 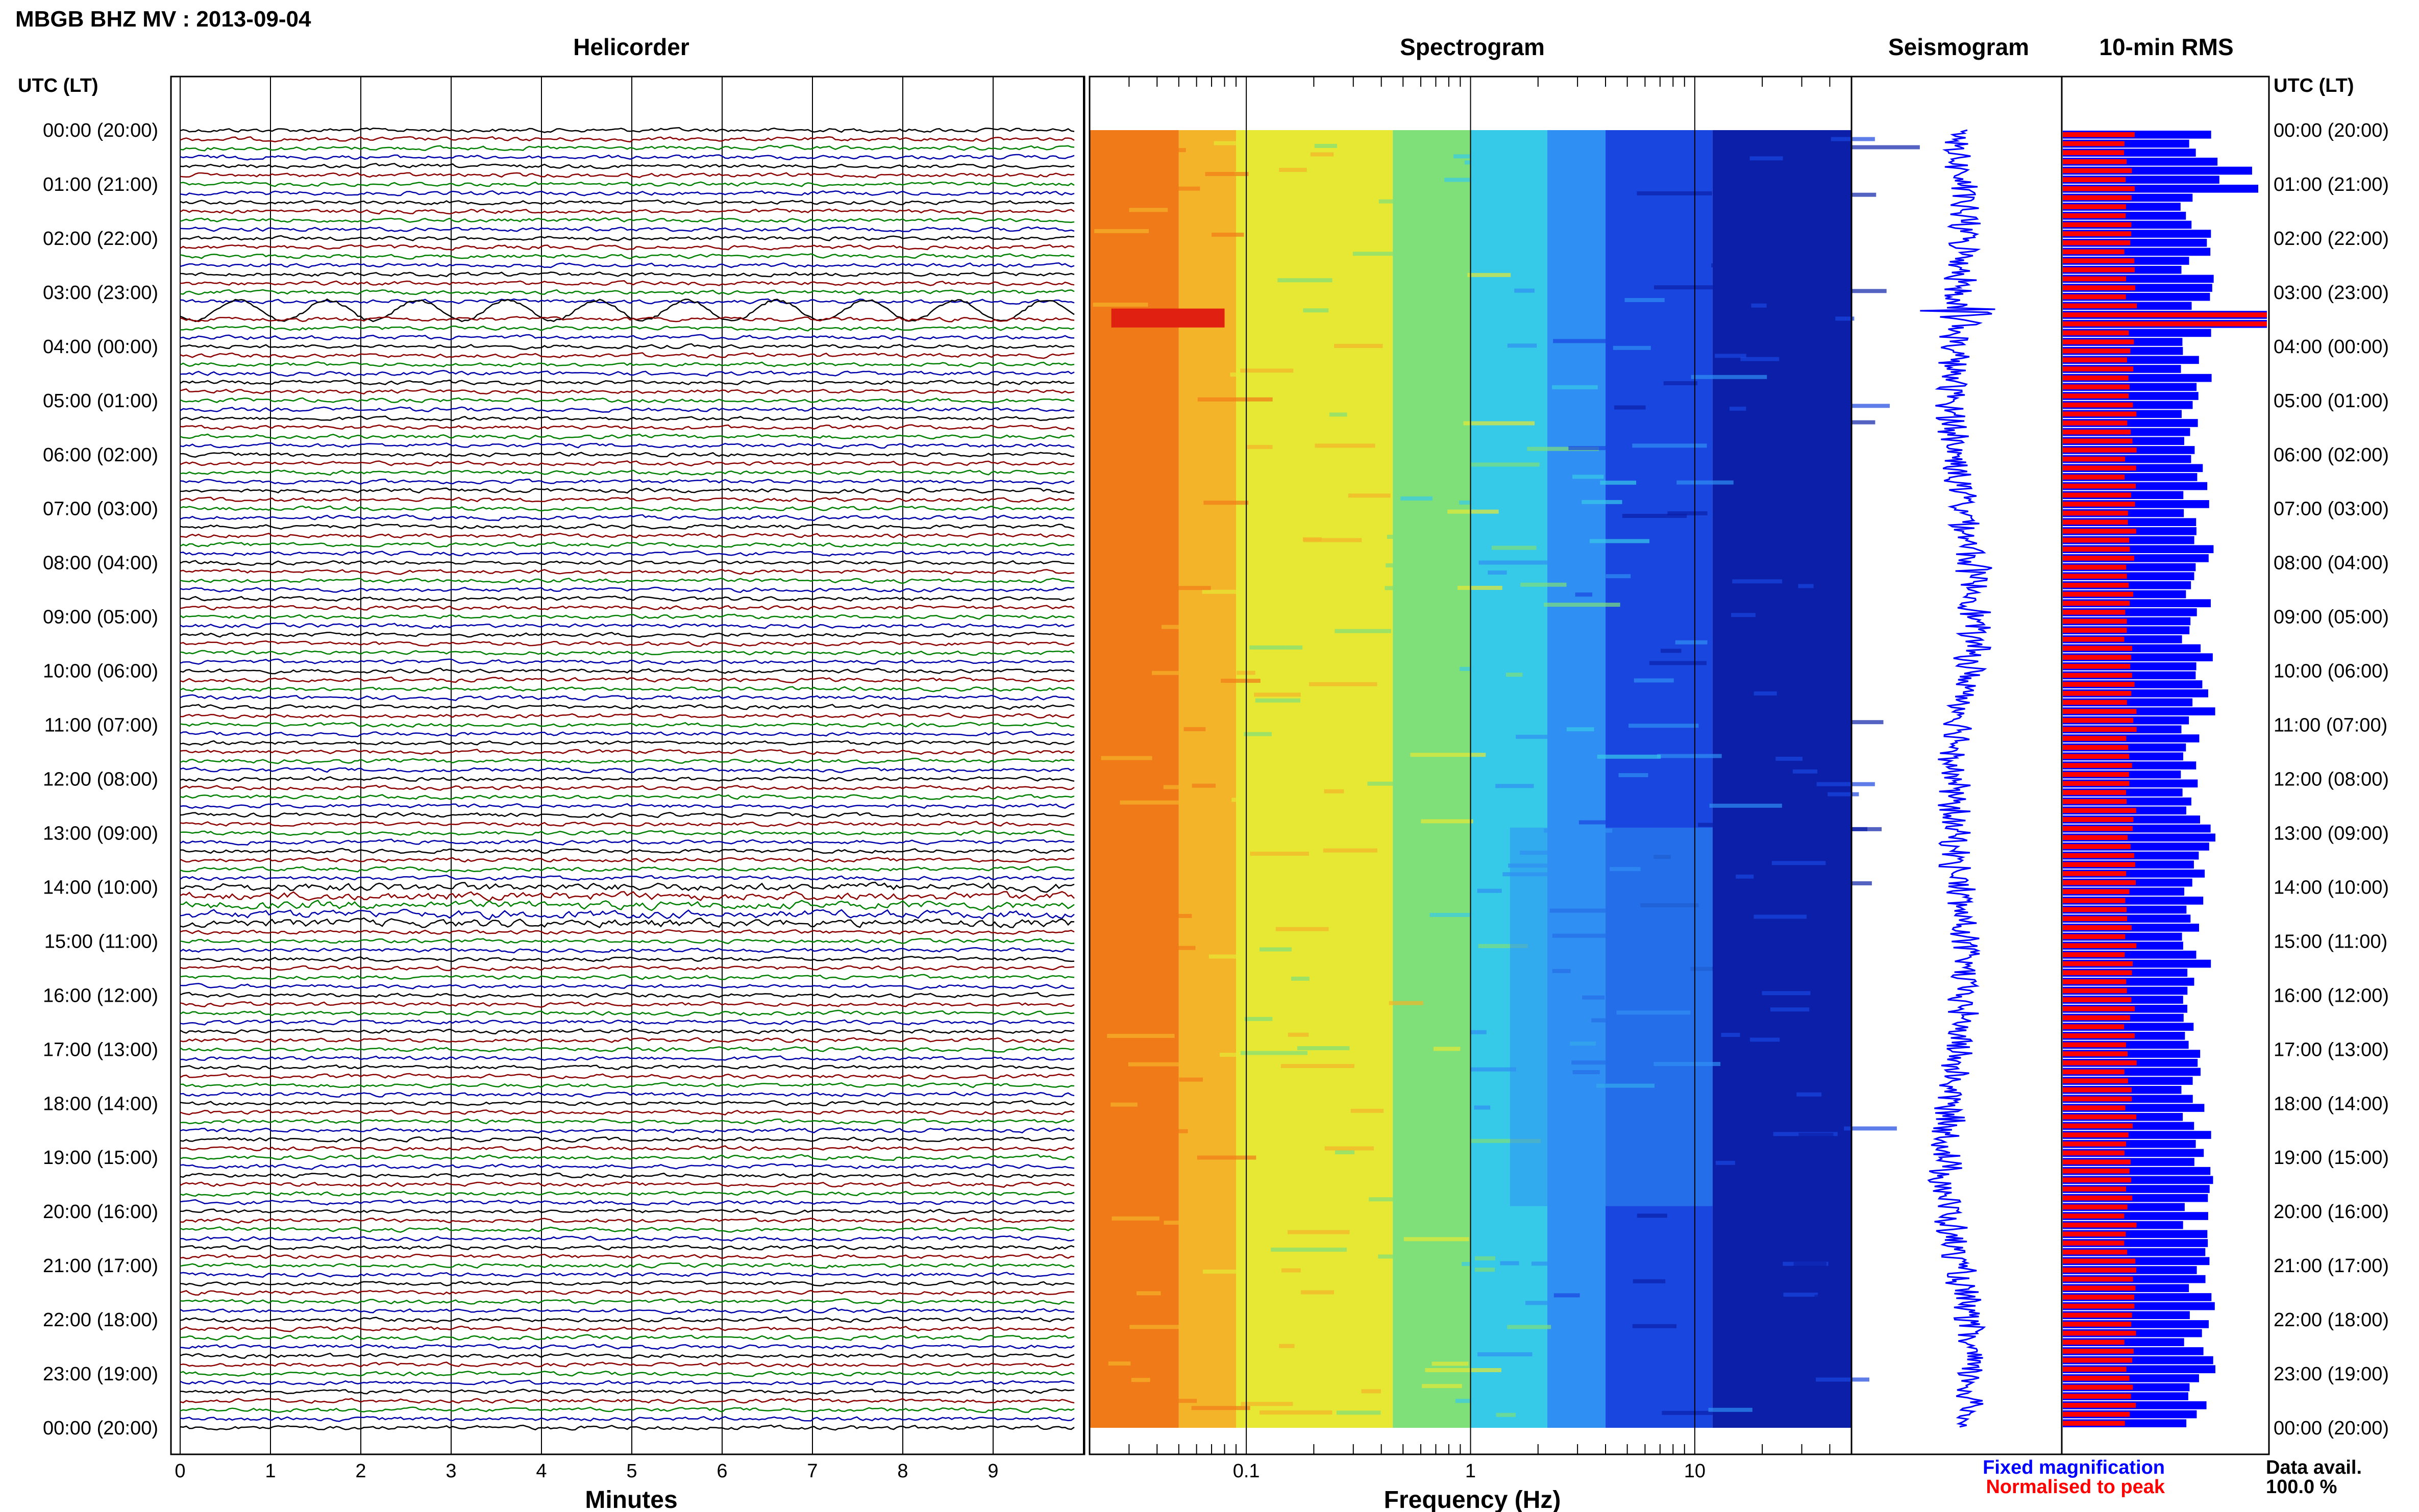 What do you see at coordinates (2165, 765) in the screenshot?
I see `rms-frame` at bounding box center [2165, 765].